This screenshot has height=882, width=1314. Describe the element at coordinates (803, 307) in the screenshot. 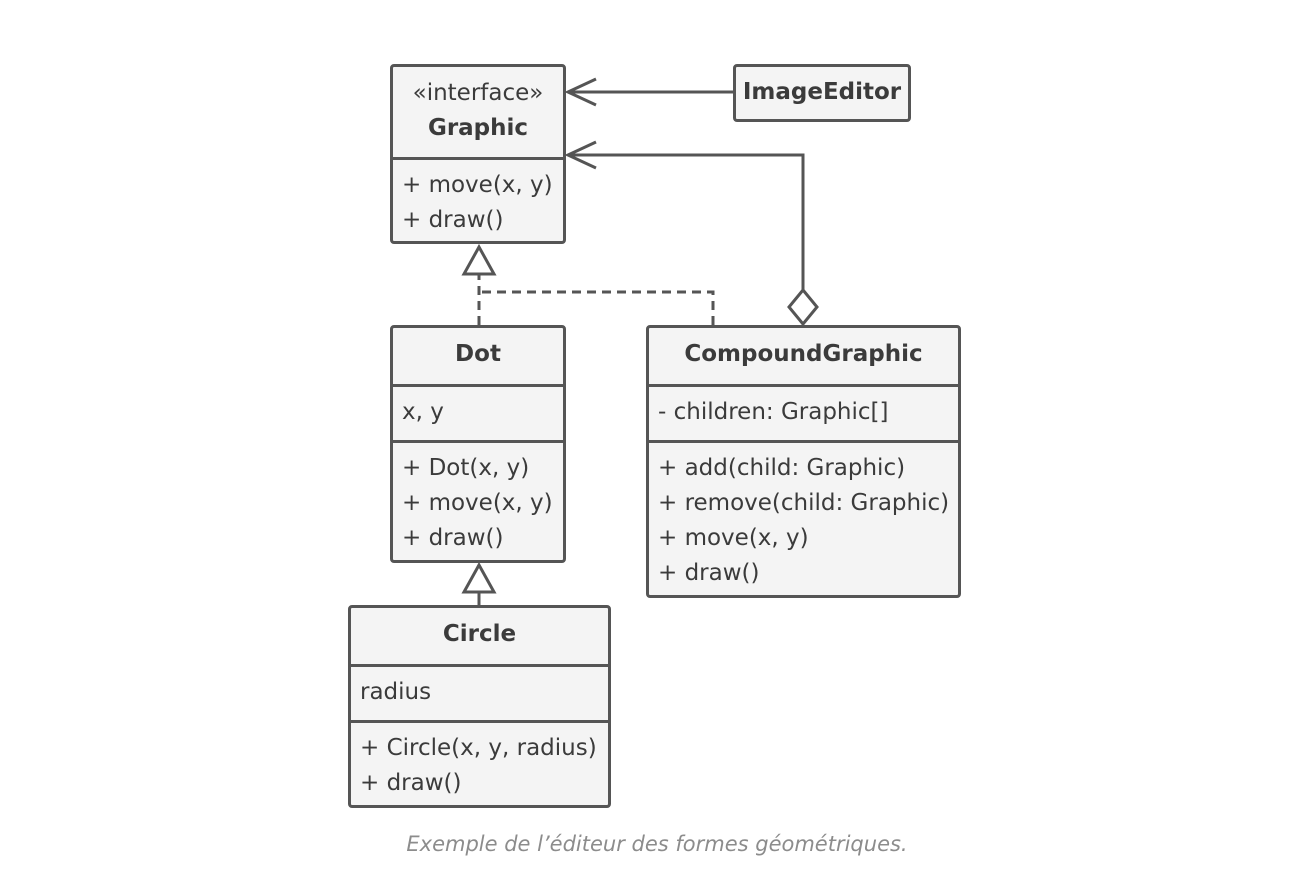

I see `aggregation-diamond` at that location.